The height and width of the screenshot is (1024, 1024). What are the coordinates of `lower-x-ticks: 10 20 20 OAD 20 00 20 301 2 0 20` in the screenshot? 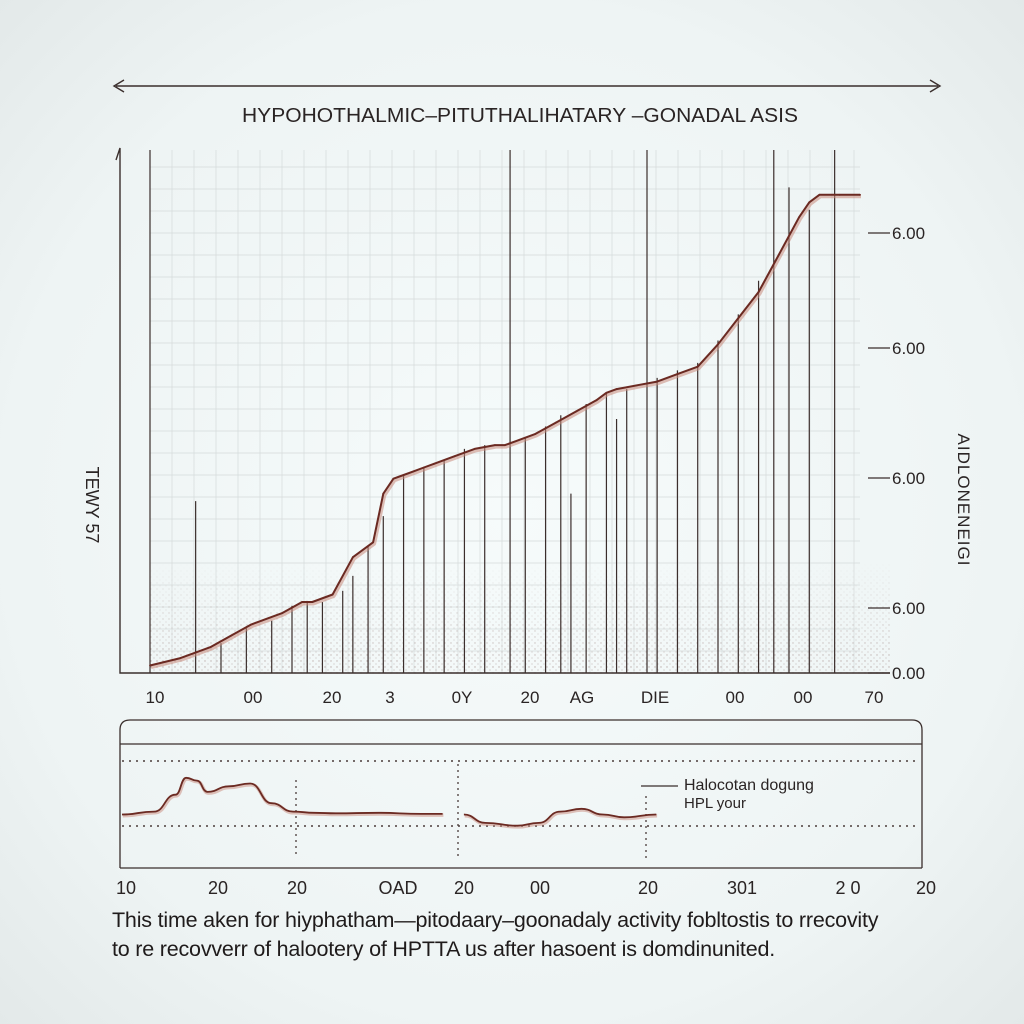 It's located at (526, 888).